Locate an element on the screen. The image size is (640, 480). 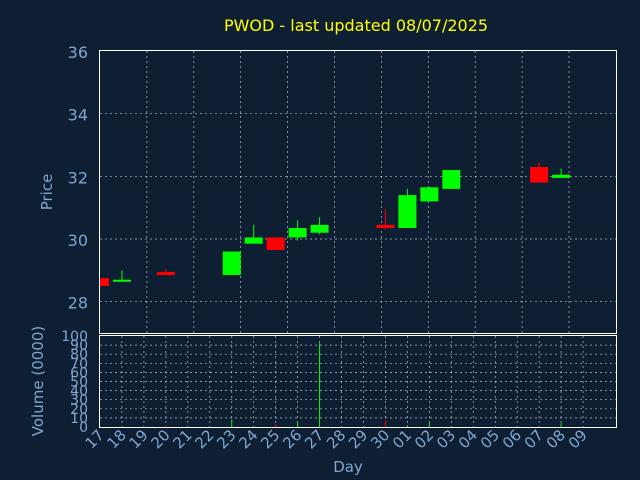
volume-y-tick-label: 100 is located at coordinates (74, 337).